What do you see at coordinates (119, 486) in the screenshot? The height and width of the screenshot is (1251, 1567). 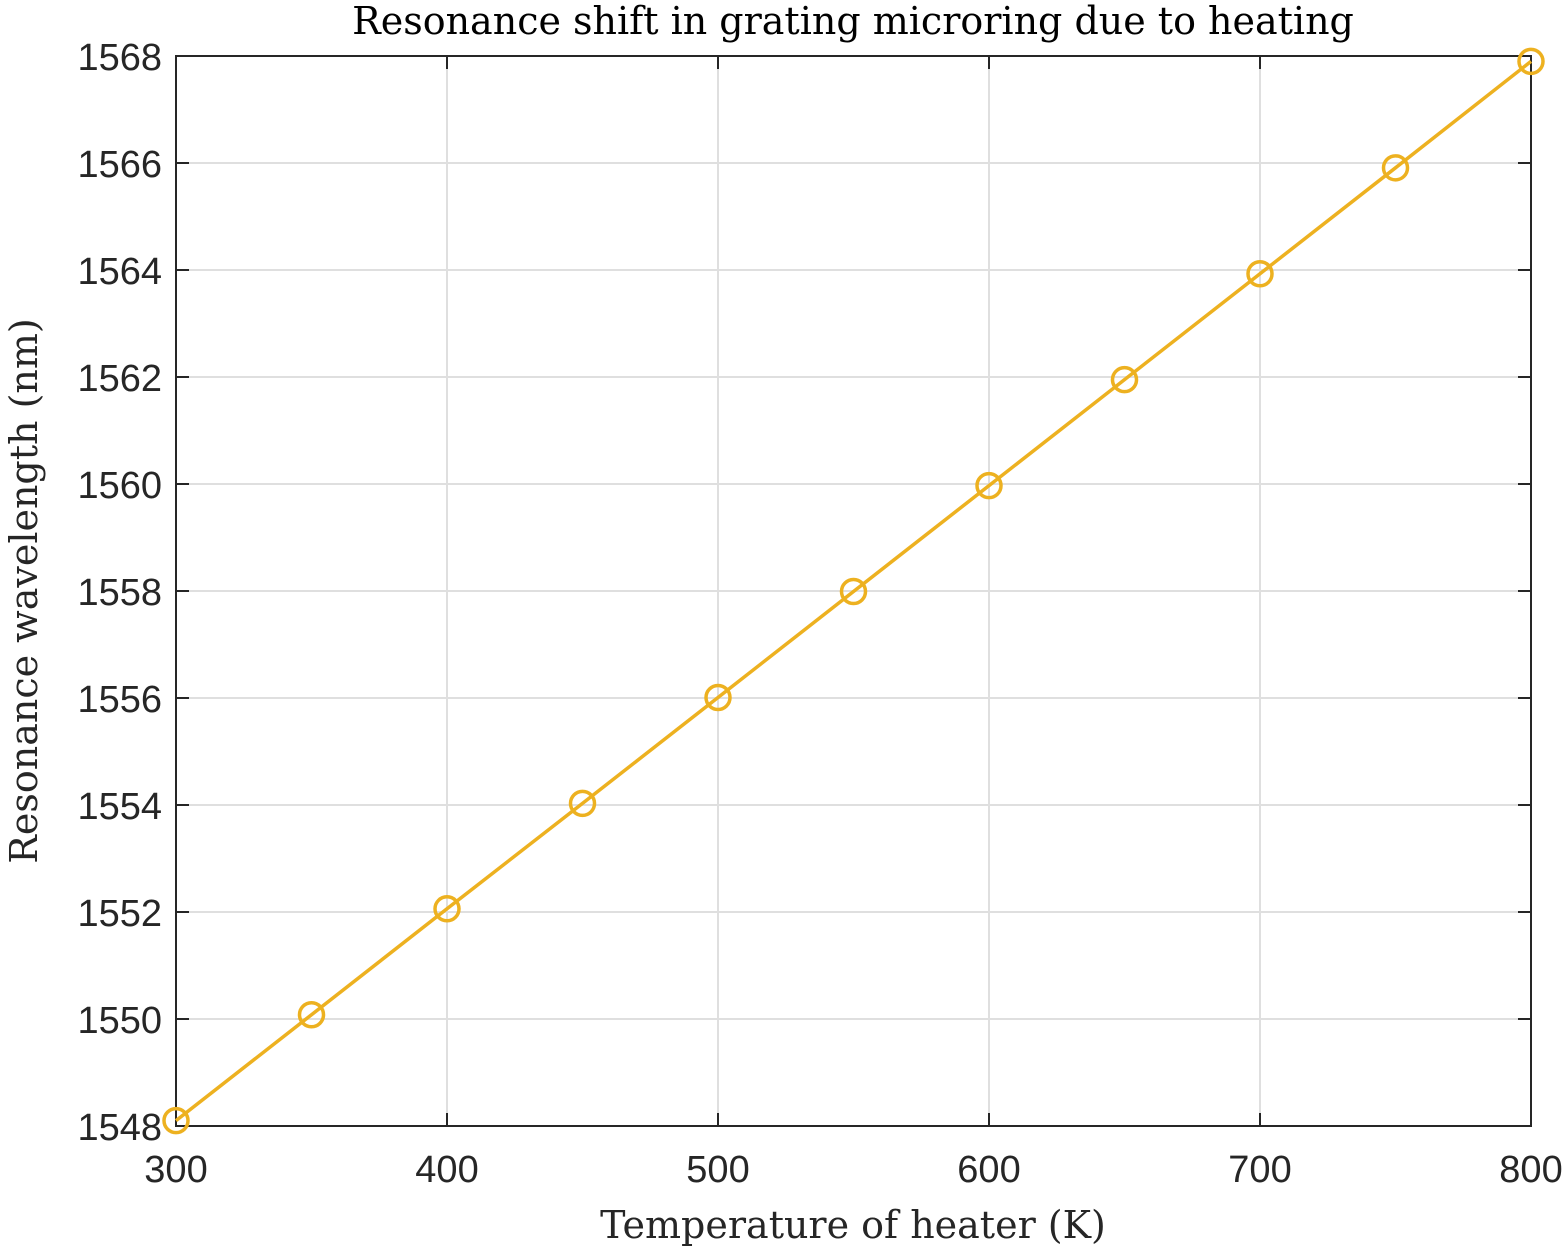 I see `y-tick-label: 1560` at bounding box center [119, 486].